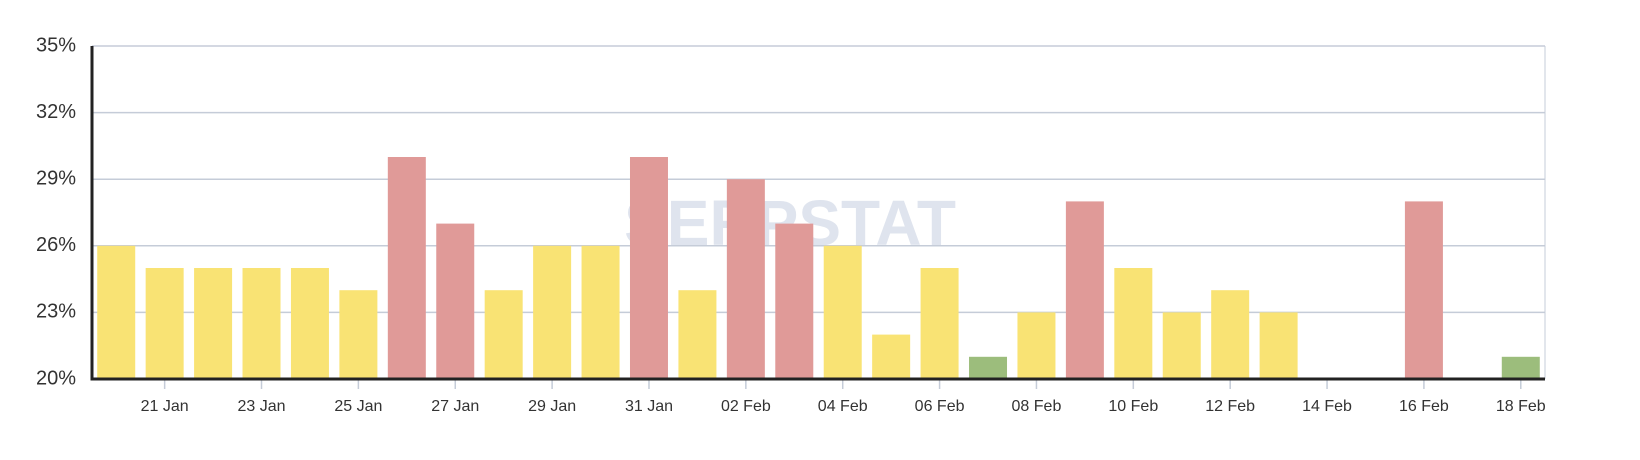 This screenshot has height=460, width=1640. What do you see at coordinates (843, 406) in the screenshot?
I see `x-tick-label: 04 Feb` at bounding box center [843, 406].